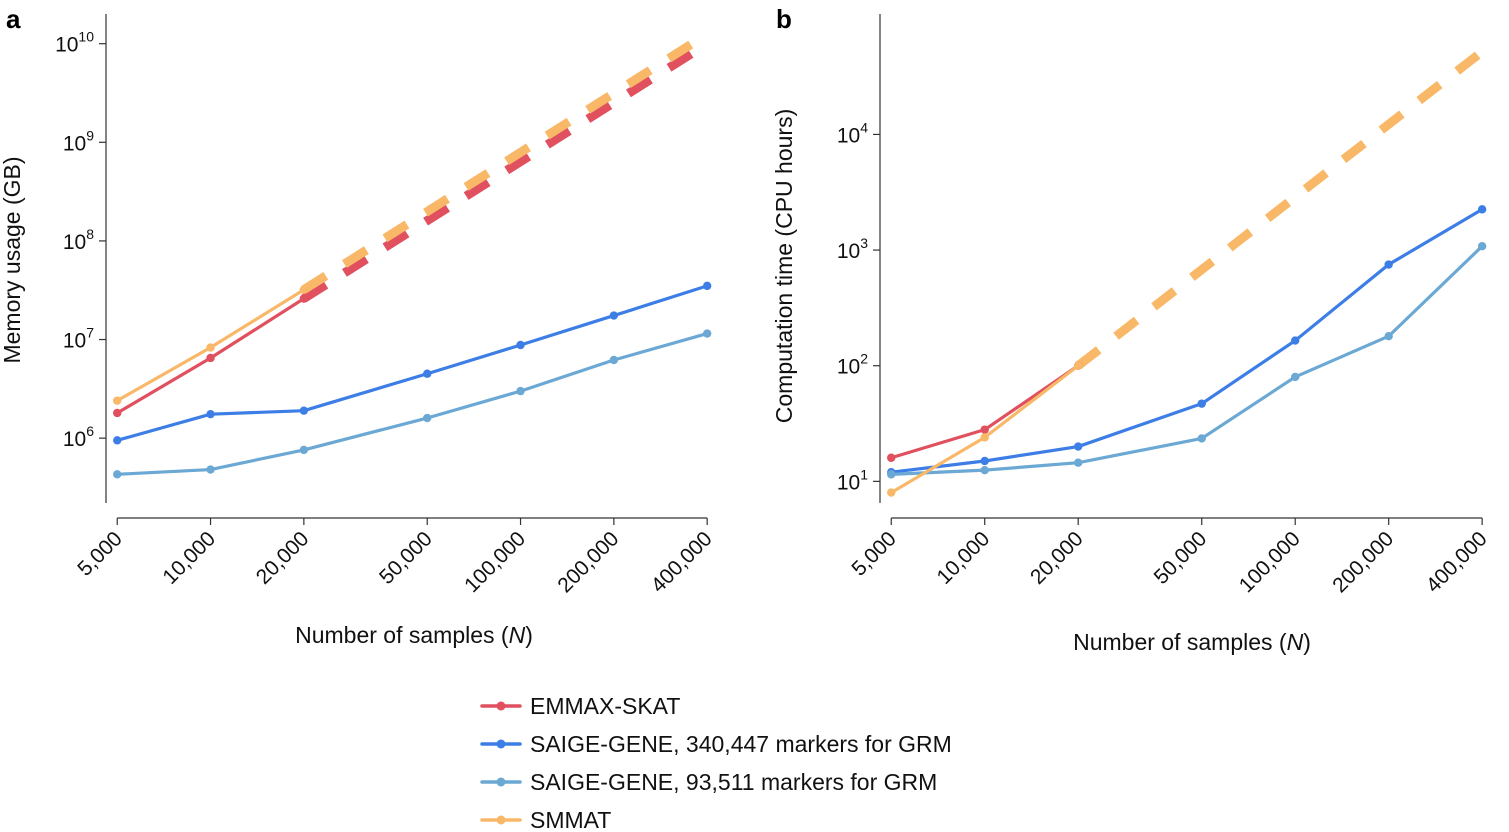 Image resolution: width=1509 pixels, height=832 pixels. What do you see at coordinates (12, 259) in the screenshot?
I see `panel-a-y-axis-title: Memory usage (GB)` at bounding box center [12, 259].